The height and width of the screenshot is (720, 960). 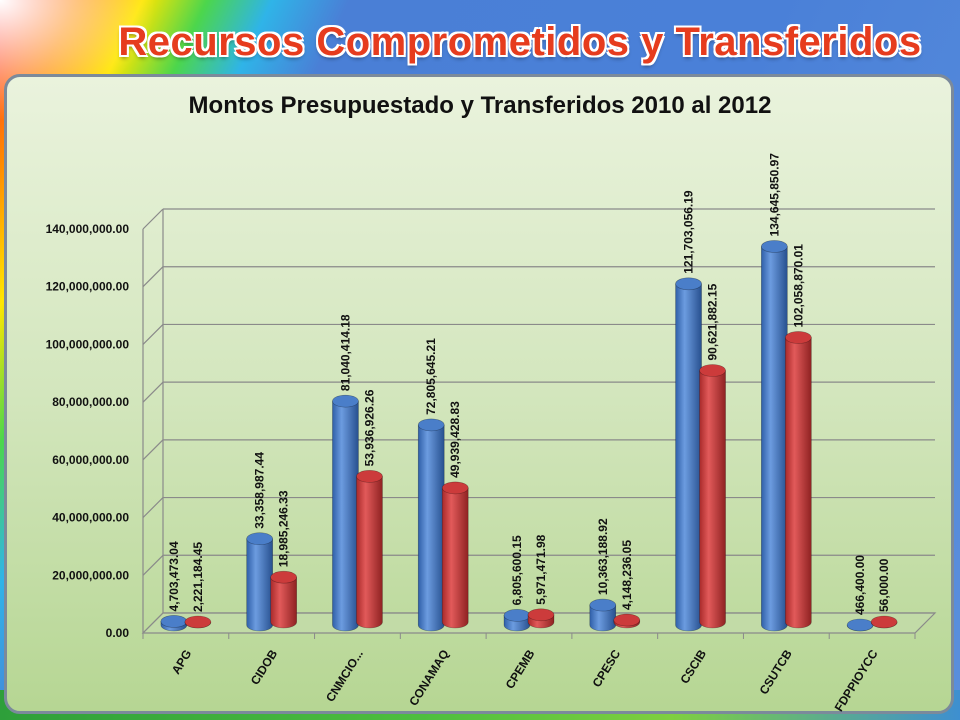 I want to click on data-label: 33,358,987.44, so click(x=260, y=490).